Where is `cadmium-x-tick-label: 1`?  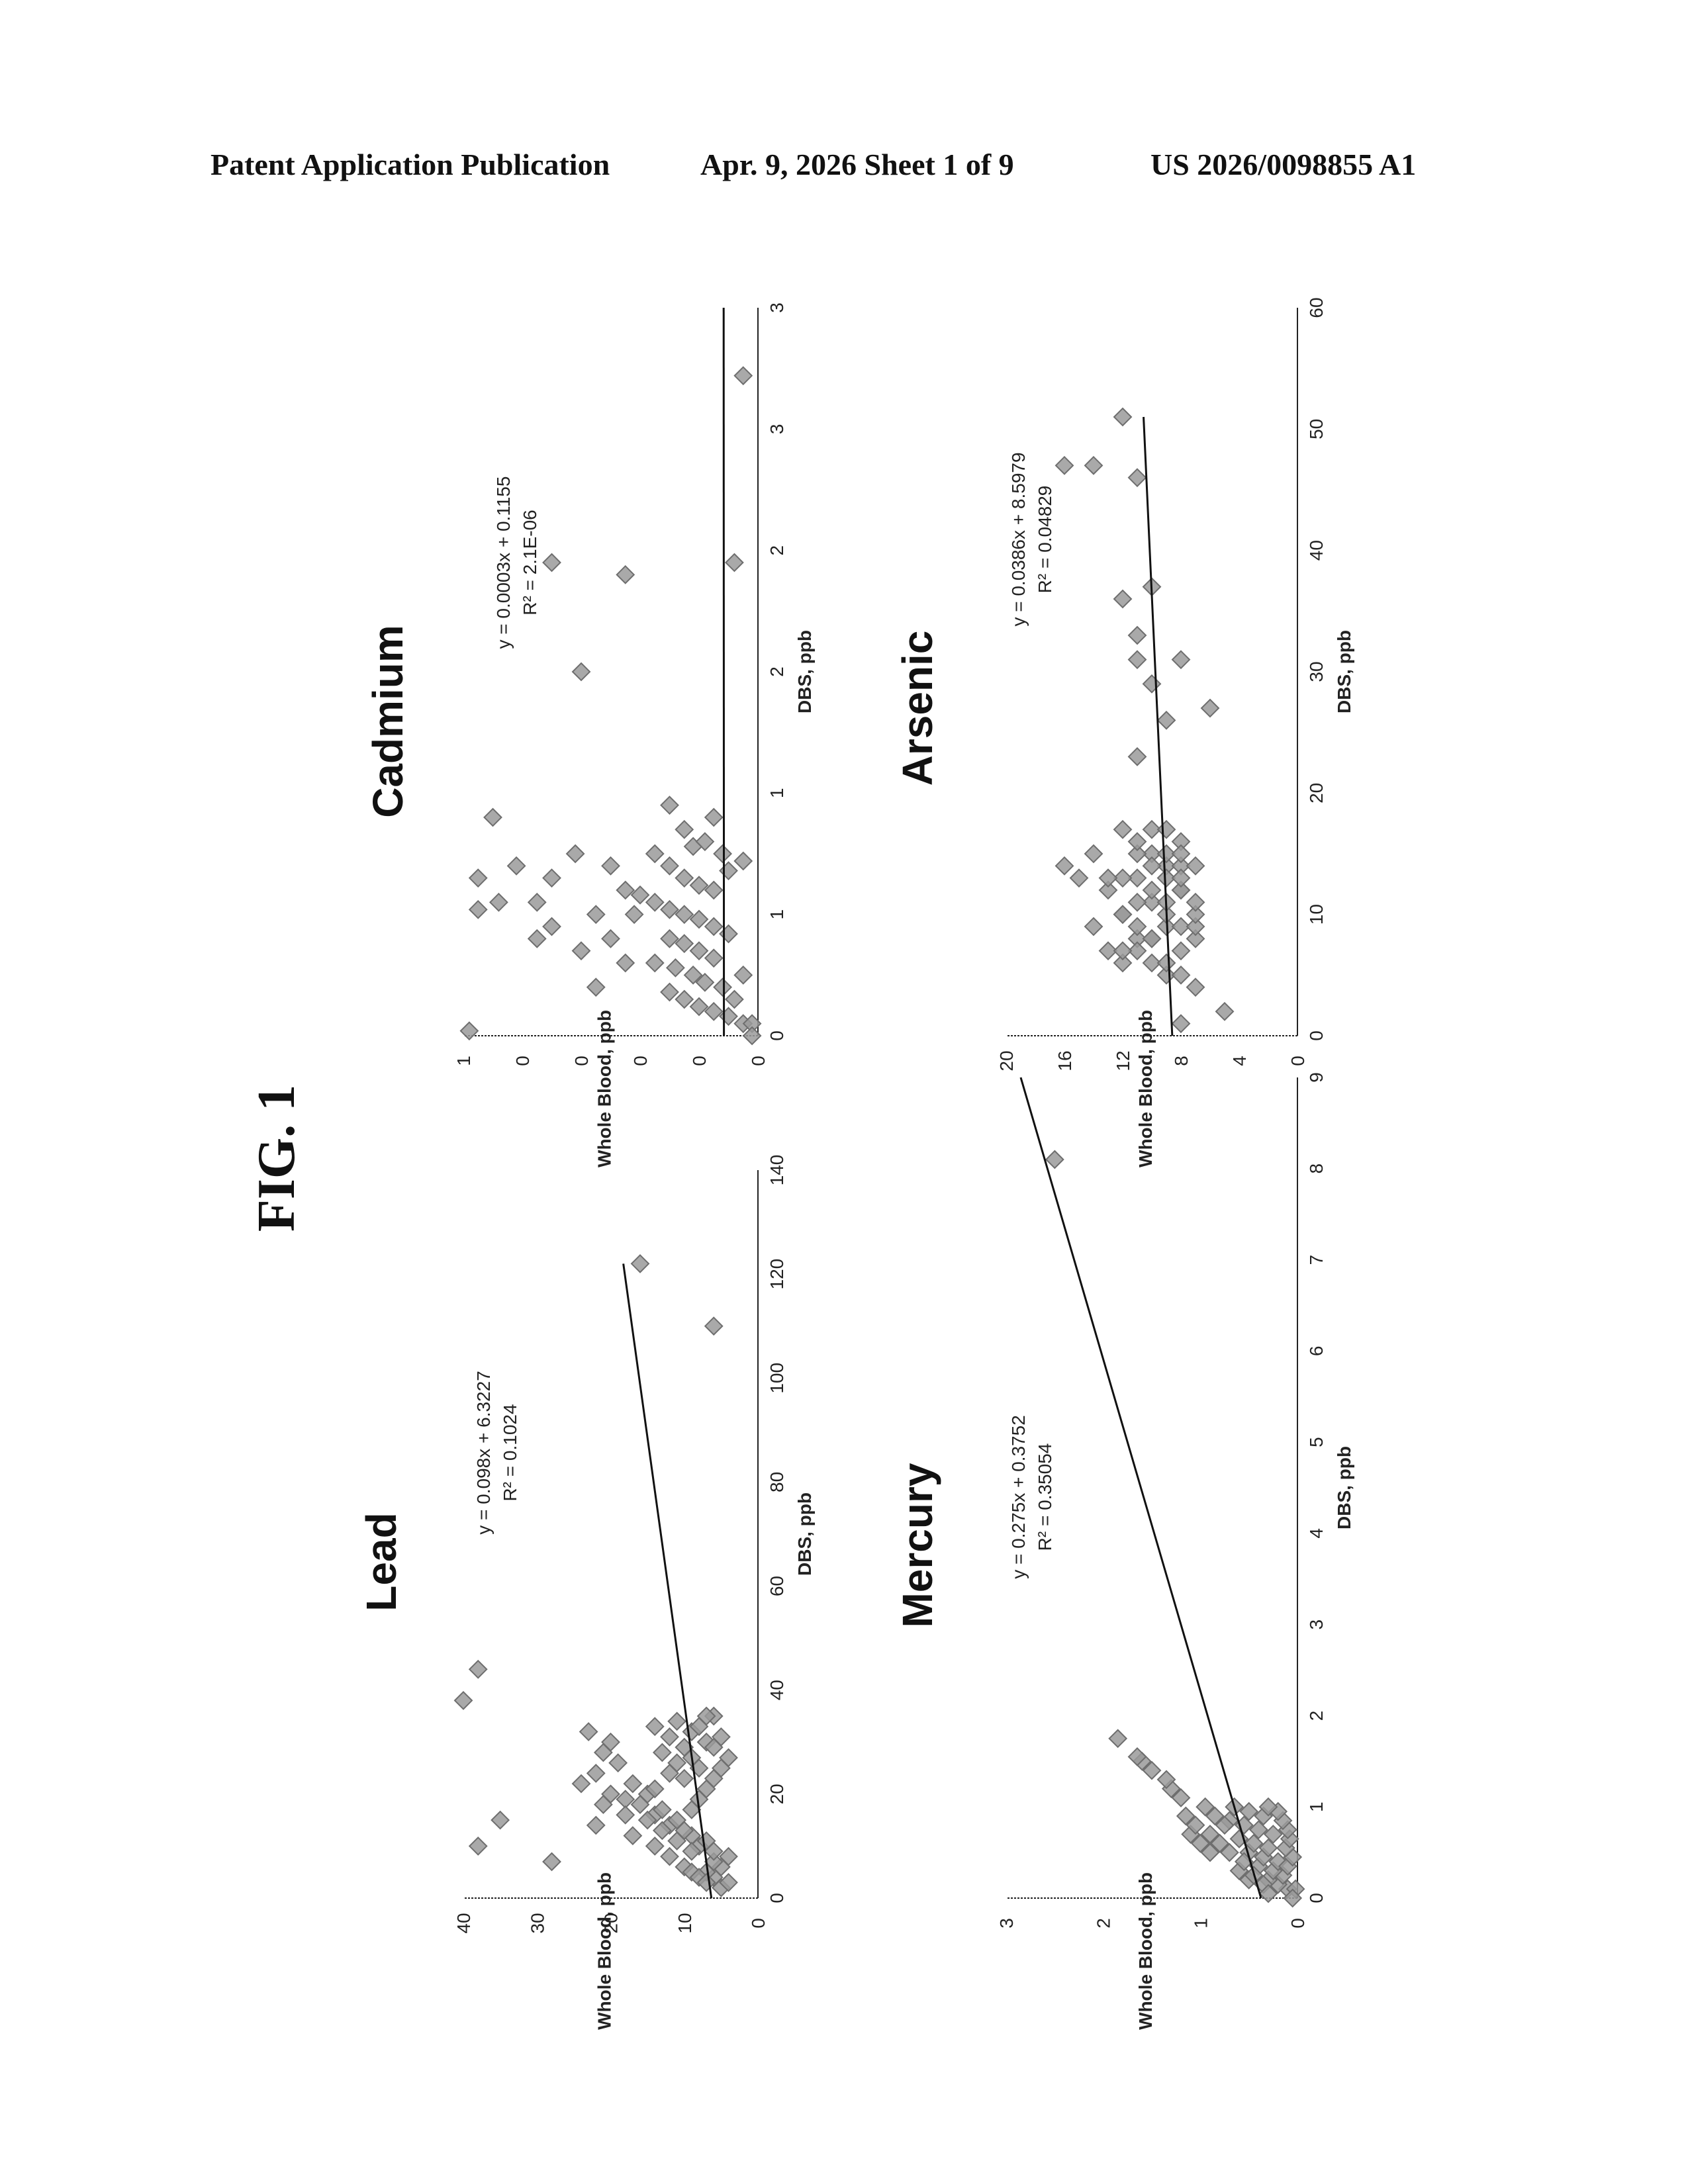
cadmium-x-tick-label: 1 is located at coordinates (777, 914).